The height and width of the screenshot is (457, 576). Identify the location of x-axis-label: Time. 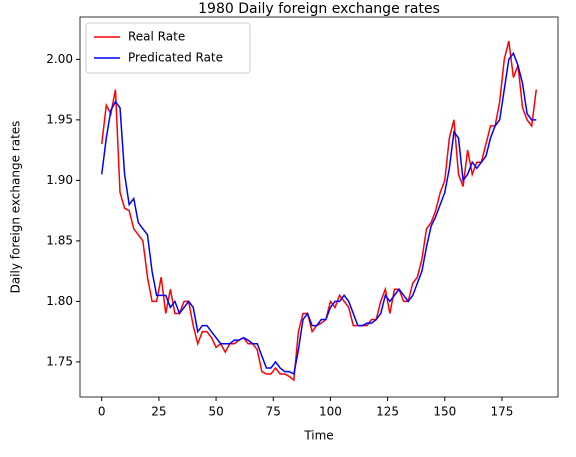
(318, 436).